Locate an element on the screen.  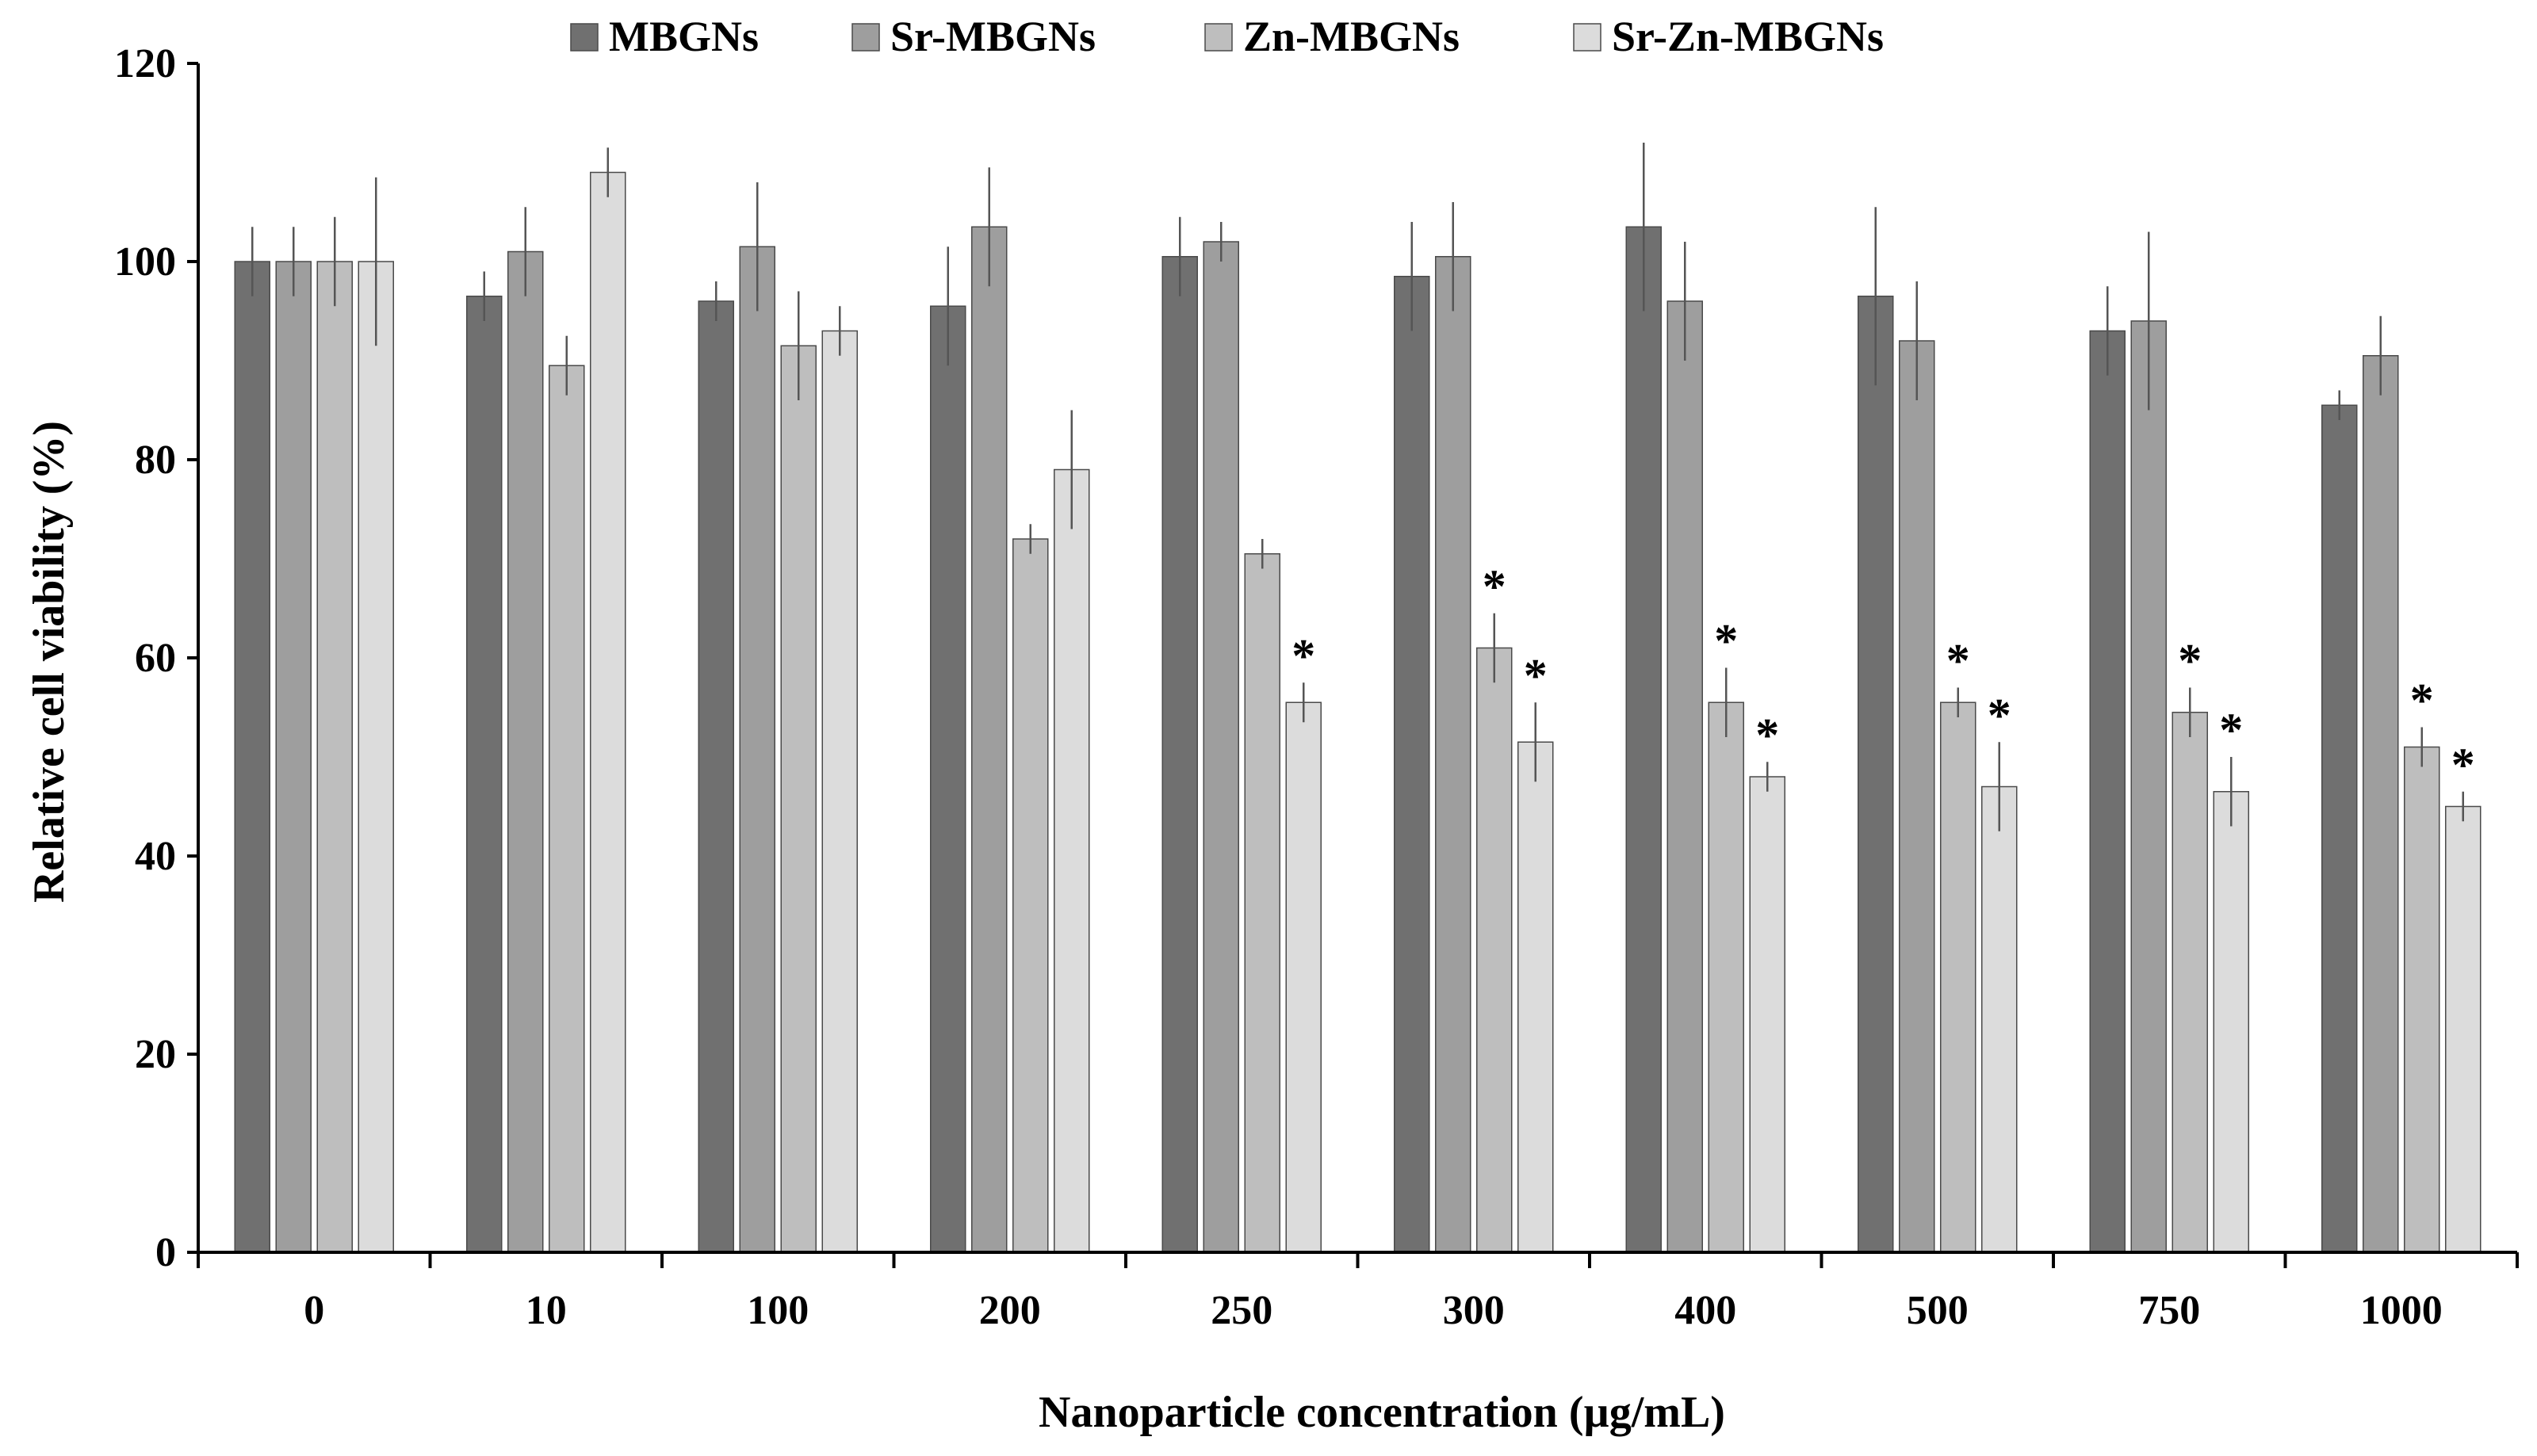
legend-label: Zn-MBGNs is located at coordinates (1351, 36).